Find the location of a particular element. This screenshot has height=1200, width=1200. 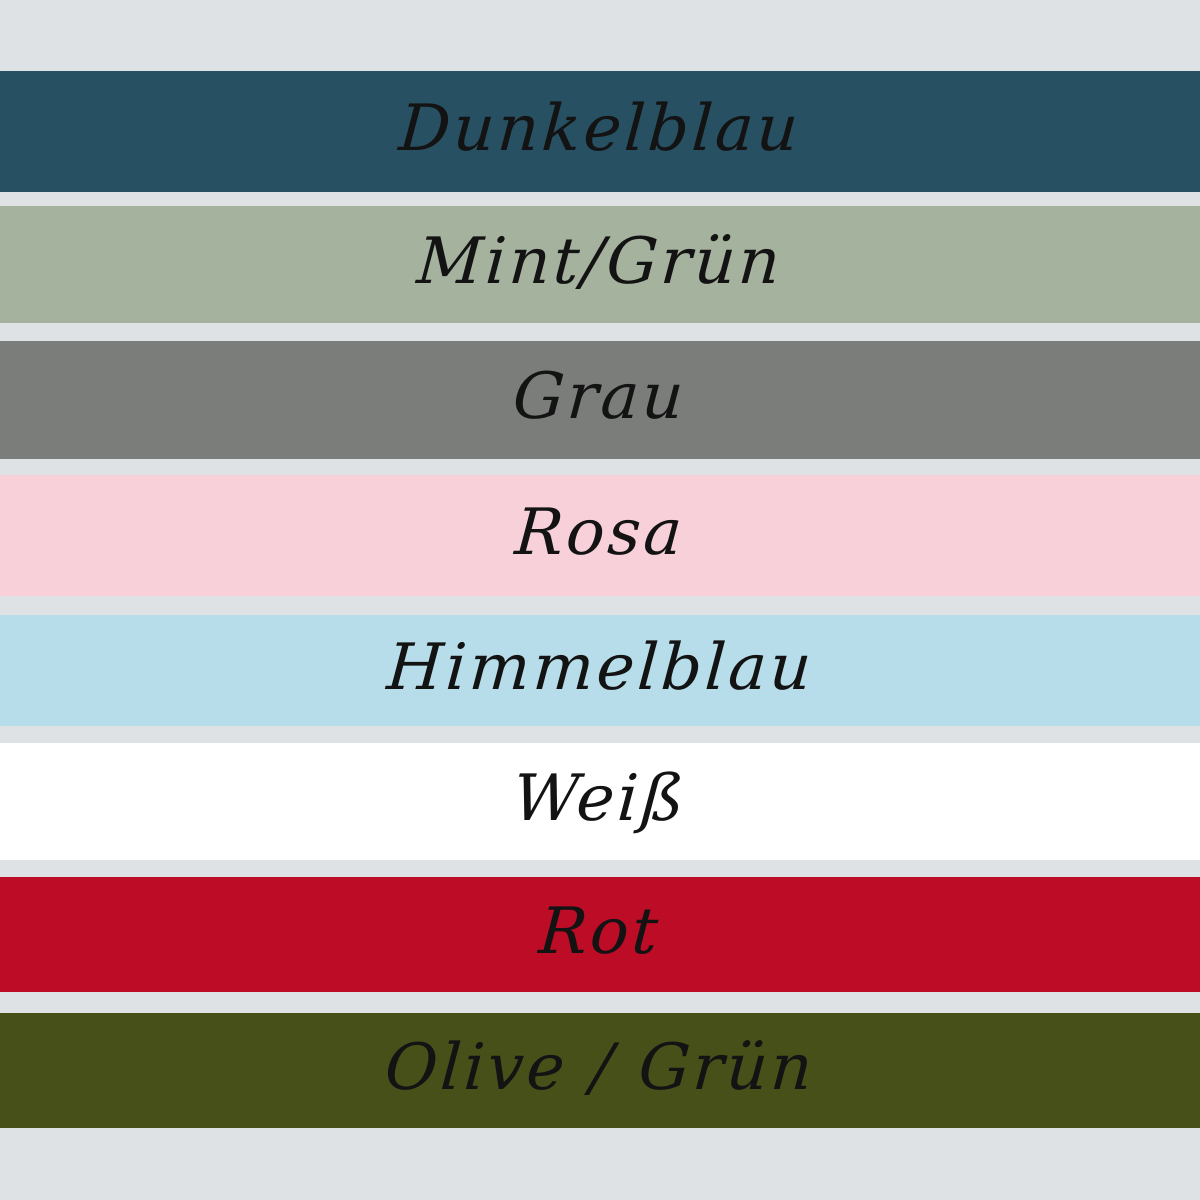

swatch-label: Olive / Grün is located at coordinates (600, 1067).